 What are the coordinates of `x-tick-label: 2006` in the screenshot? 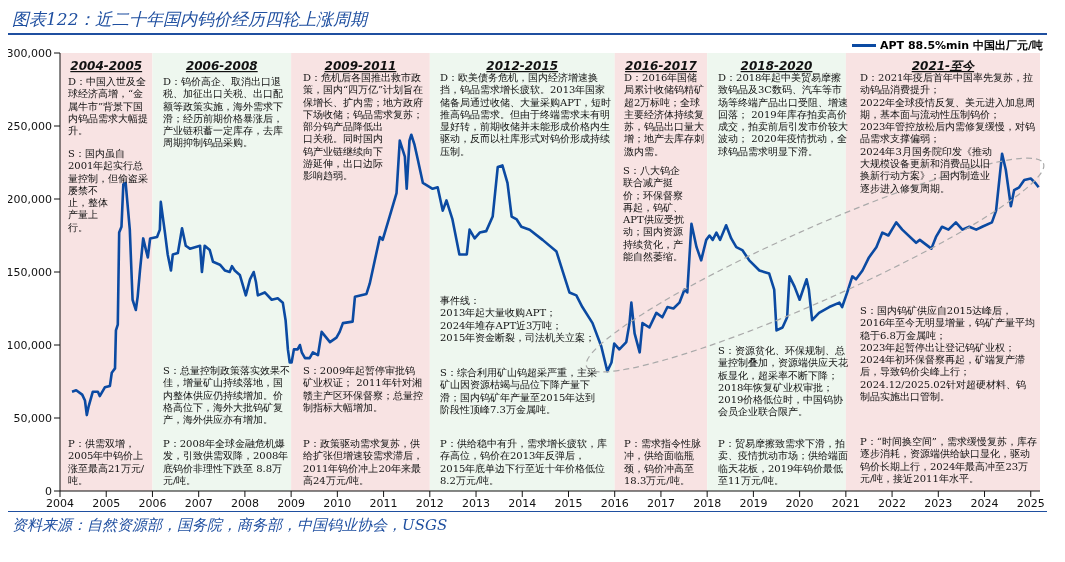 It's located at (152, 503).